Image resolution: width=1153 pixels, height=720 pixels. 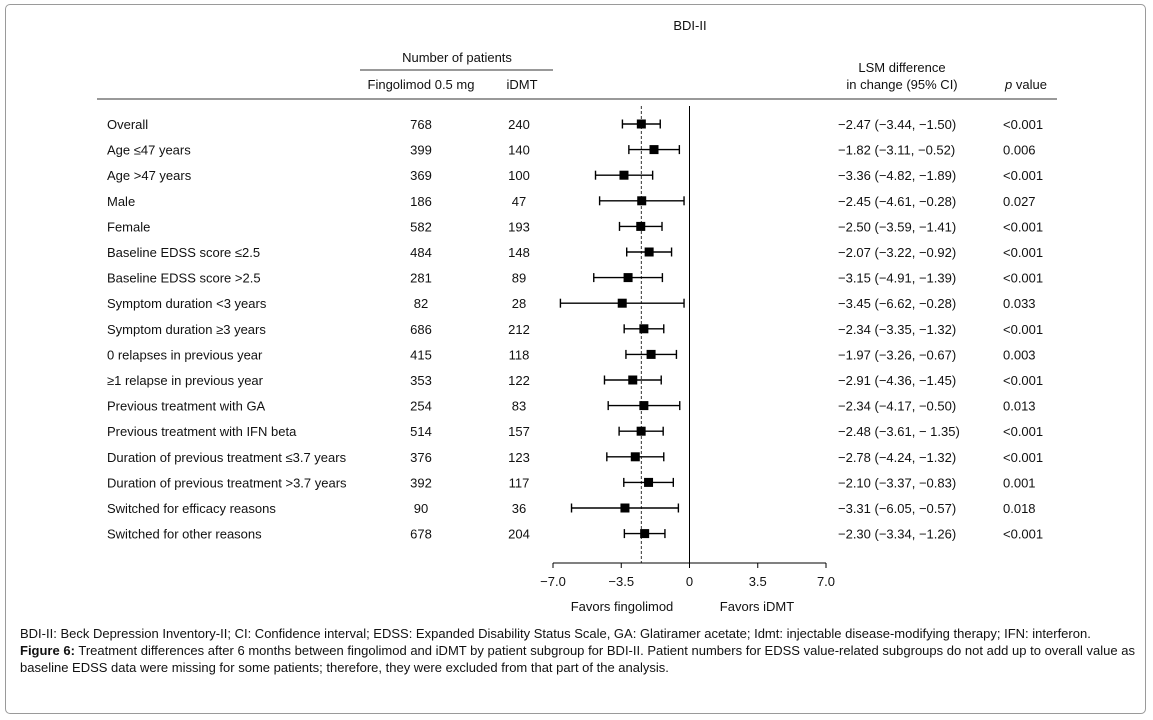 I want to click on x-tick-label: 0, so click(x=689, y=581).